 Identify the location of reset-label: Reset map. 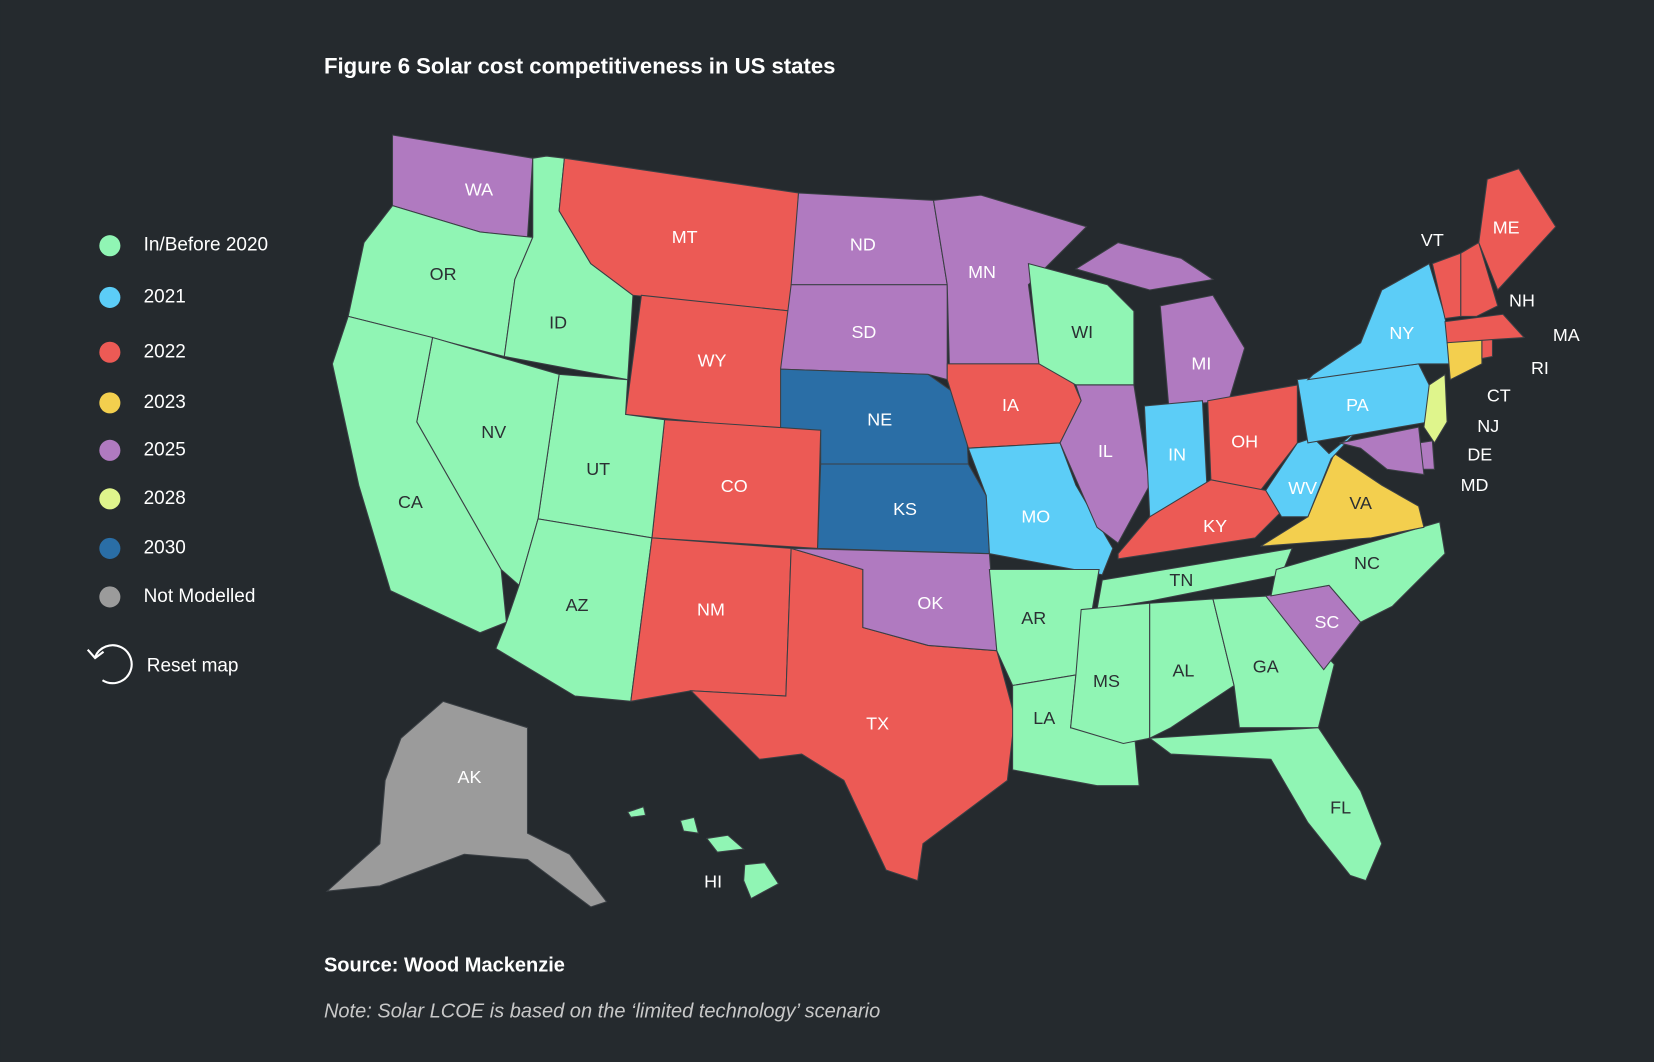
(193, 666).